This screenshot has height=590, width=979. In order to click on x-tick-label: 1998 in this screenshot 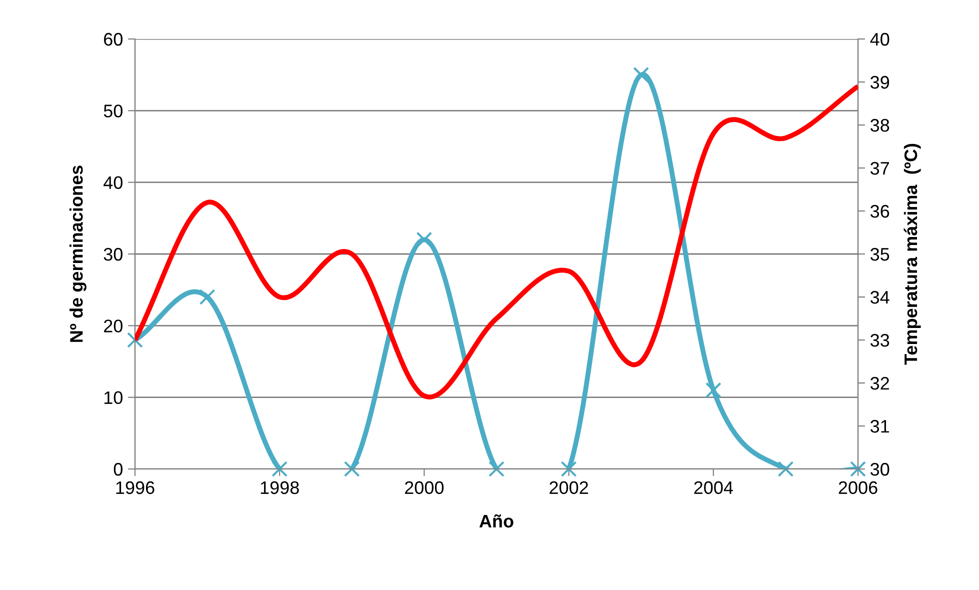, I will do `click(279, 487)`.